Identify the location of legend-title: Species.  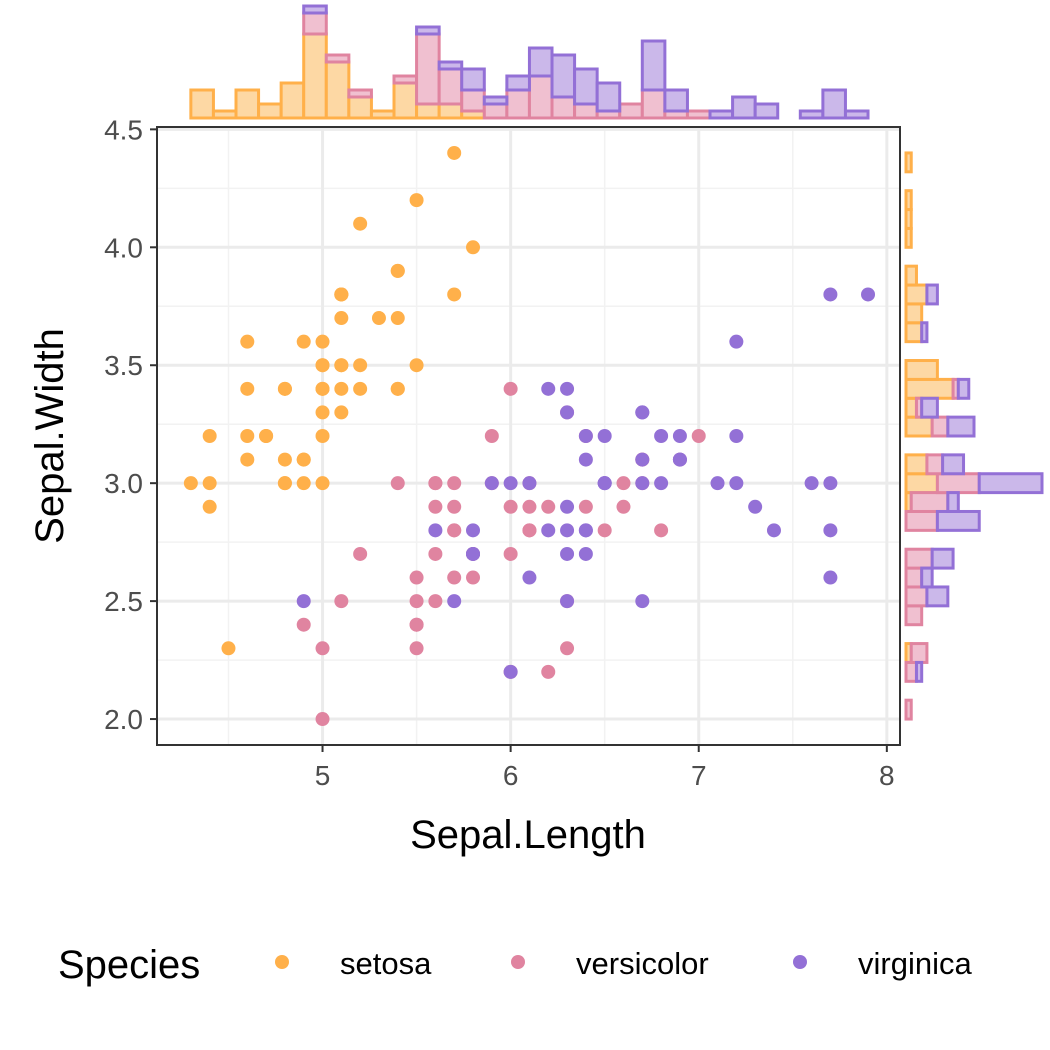
(129, 965).